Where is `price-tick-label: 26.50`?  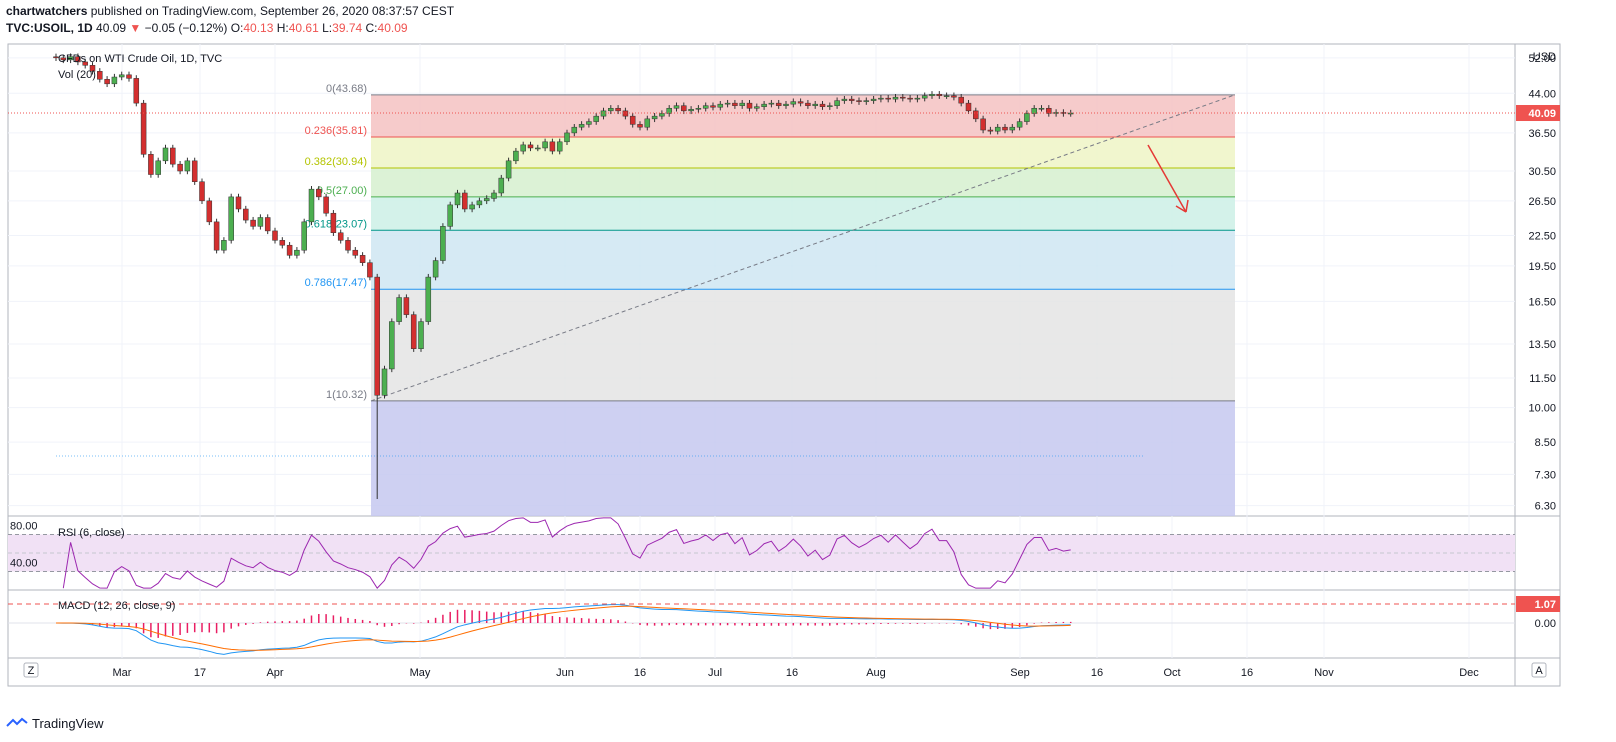 price-tick-label: 26.50 is located at coordinates (1542, 202).